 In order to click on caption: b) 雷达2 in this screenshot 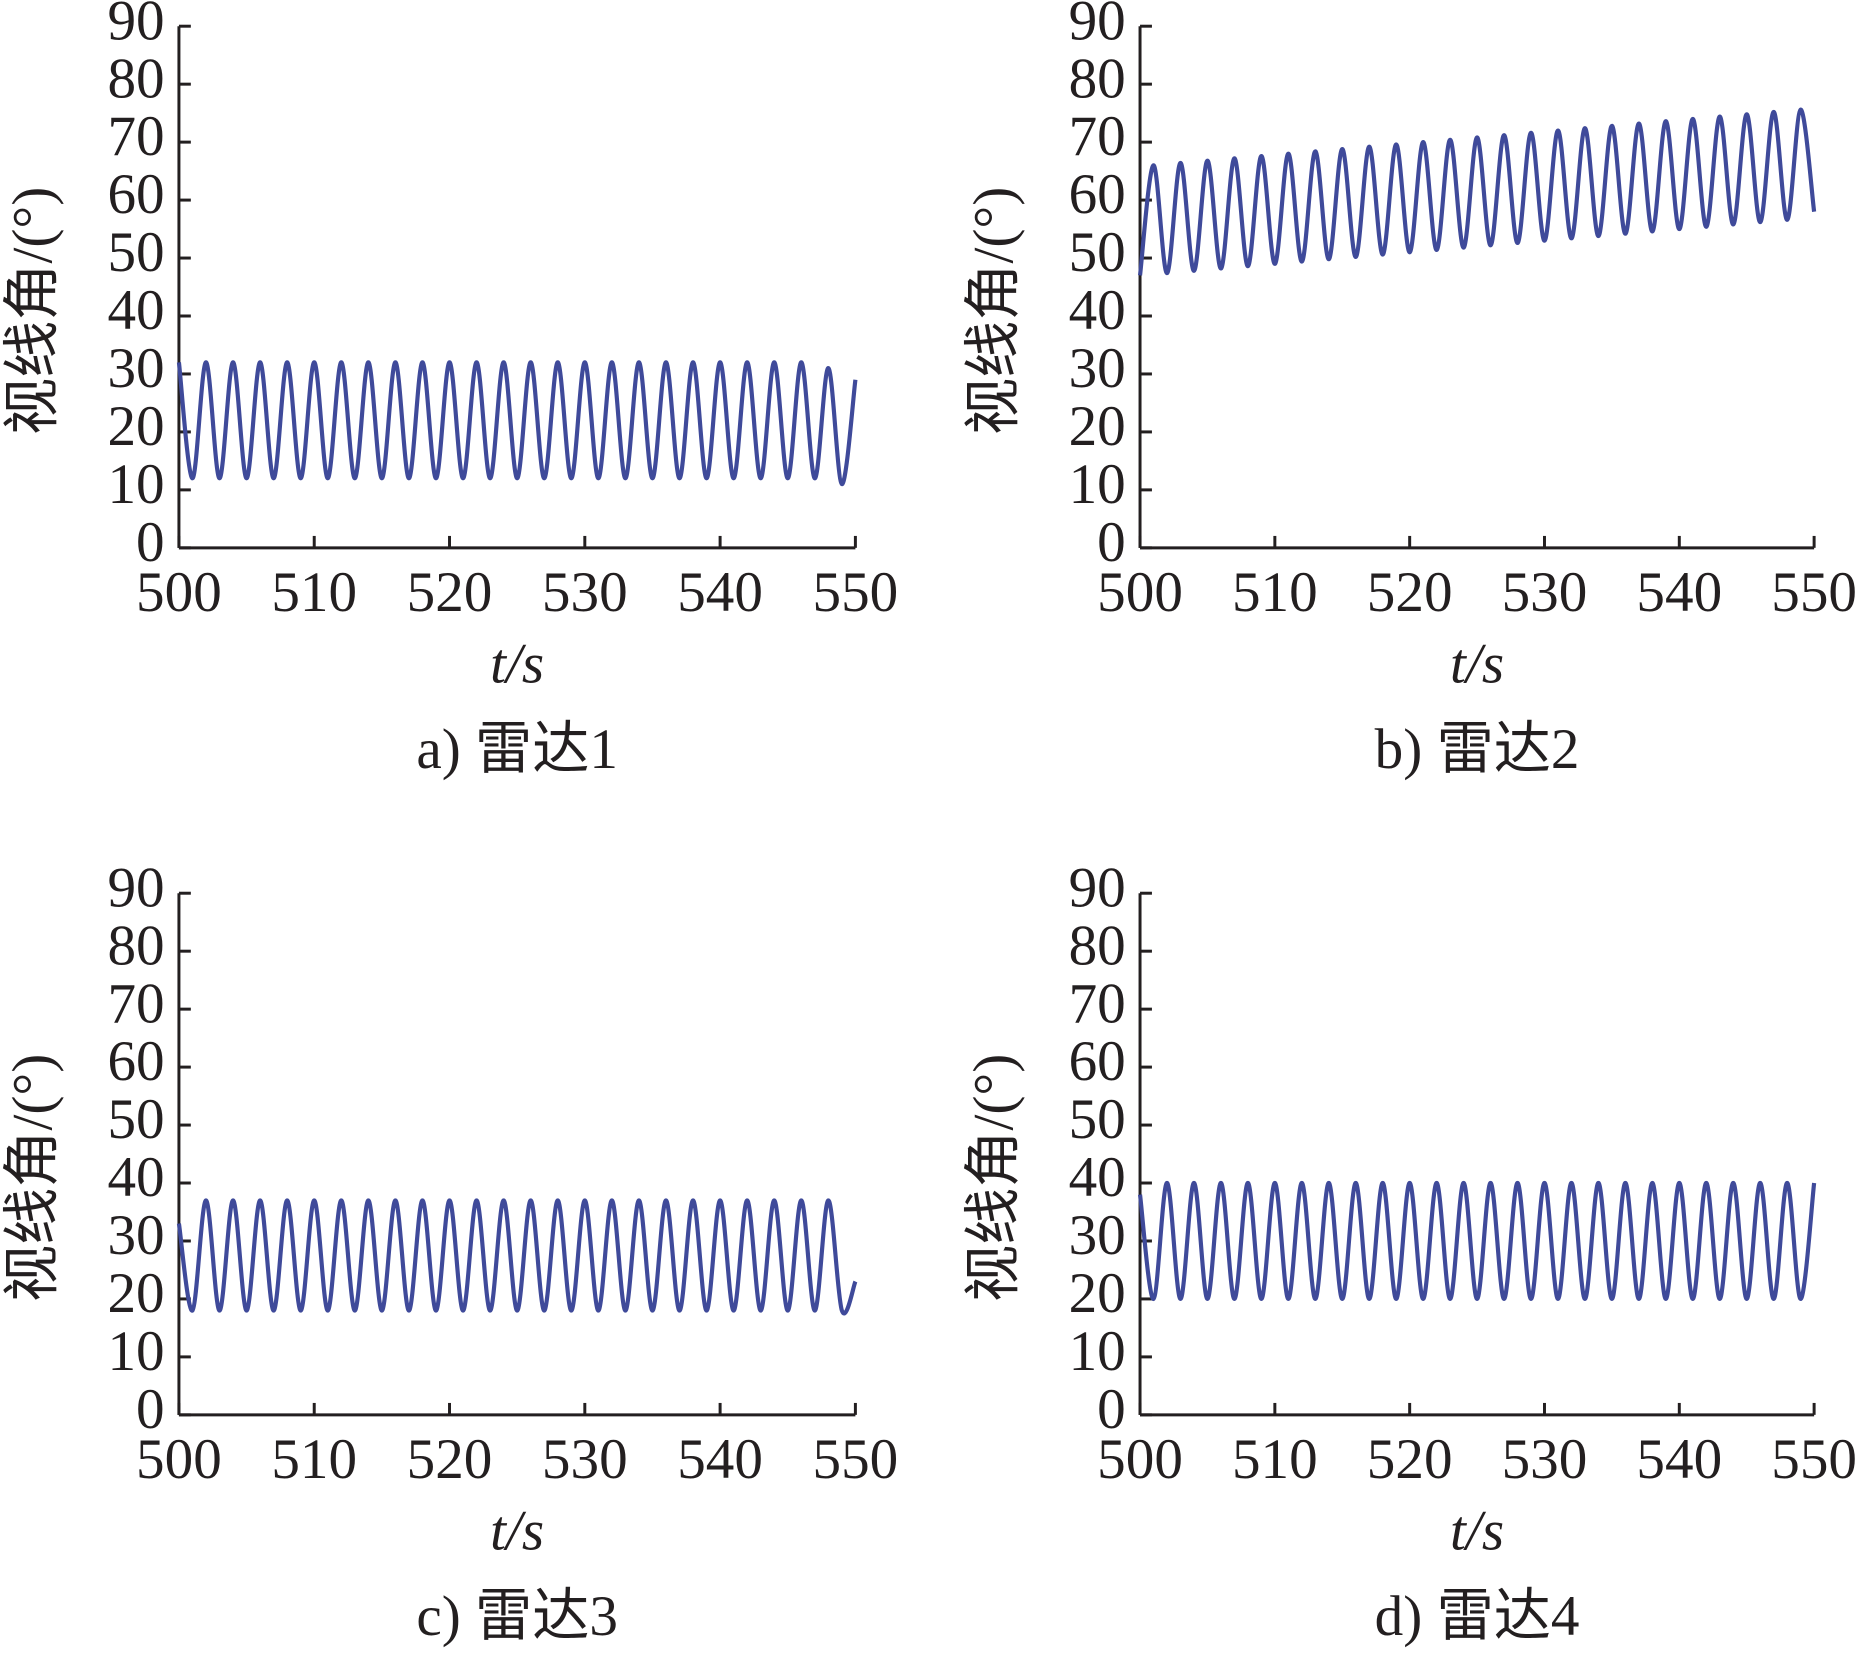, I will do `click(1477, 749)`.